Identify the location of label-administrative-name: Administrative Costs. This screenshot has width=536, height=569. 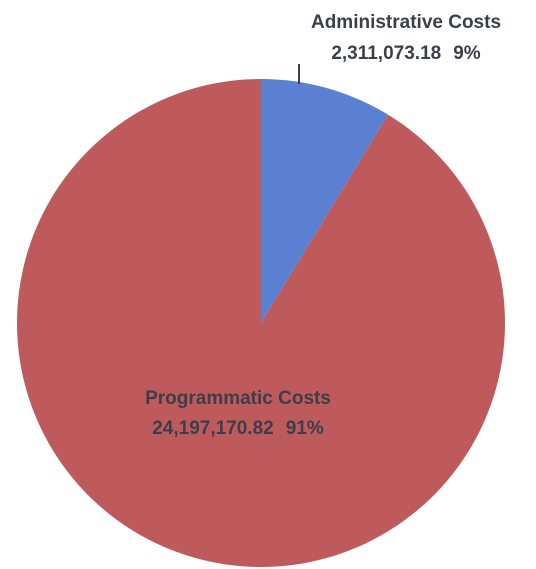
(406, 22).